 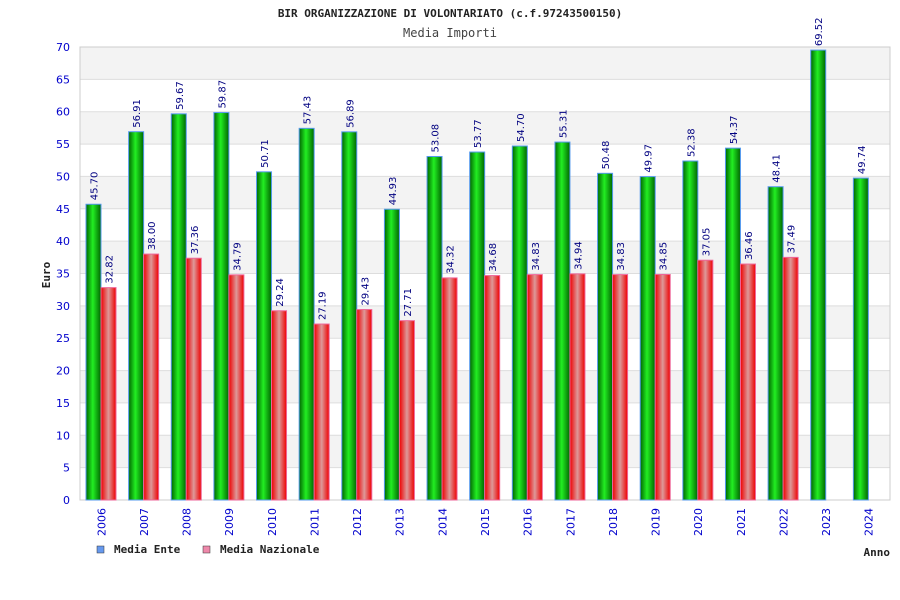 What do you see at coordinates (63, 176) in the screenshot?
I see `y-tick-label: 50` at bounding box center [63, 176].